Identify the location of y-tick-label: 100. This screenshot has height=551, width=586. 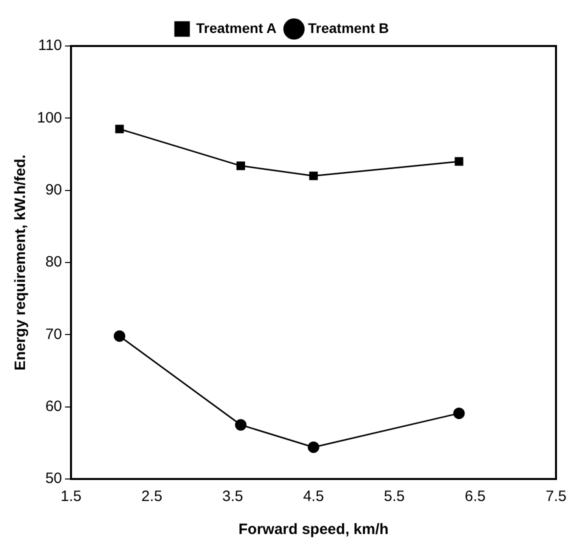
(49, 117).